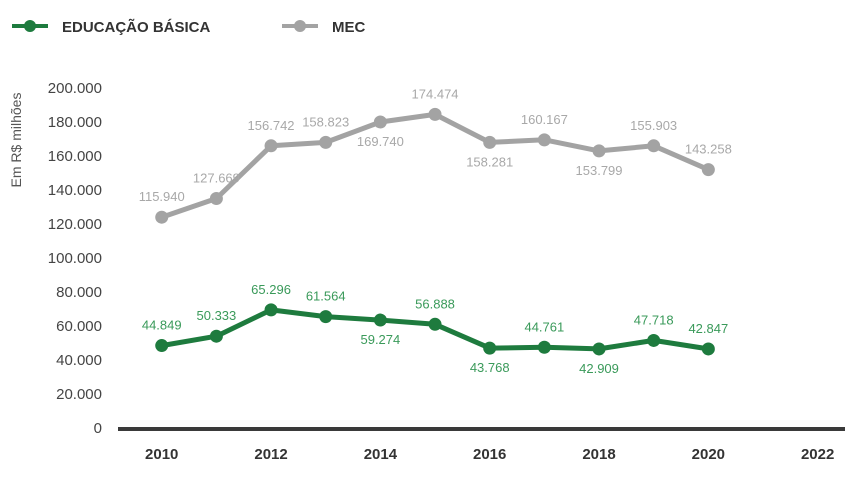  I want to click on y-tick-label: 60.000, so click(79, 326).